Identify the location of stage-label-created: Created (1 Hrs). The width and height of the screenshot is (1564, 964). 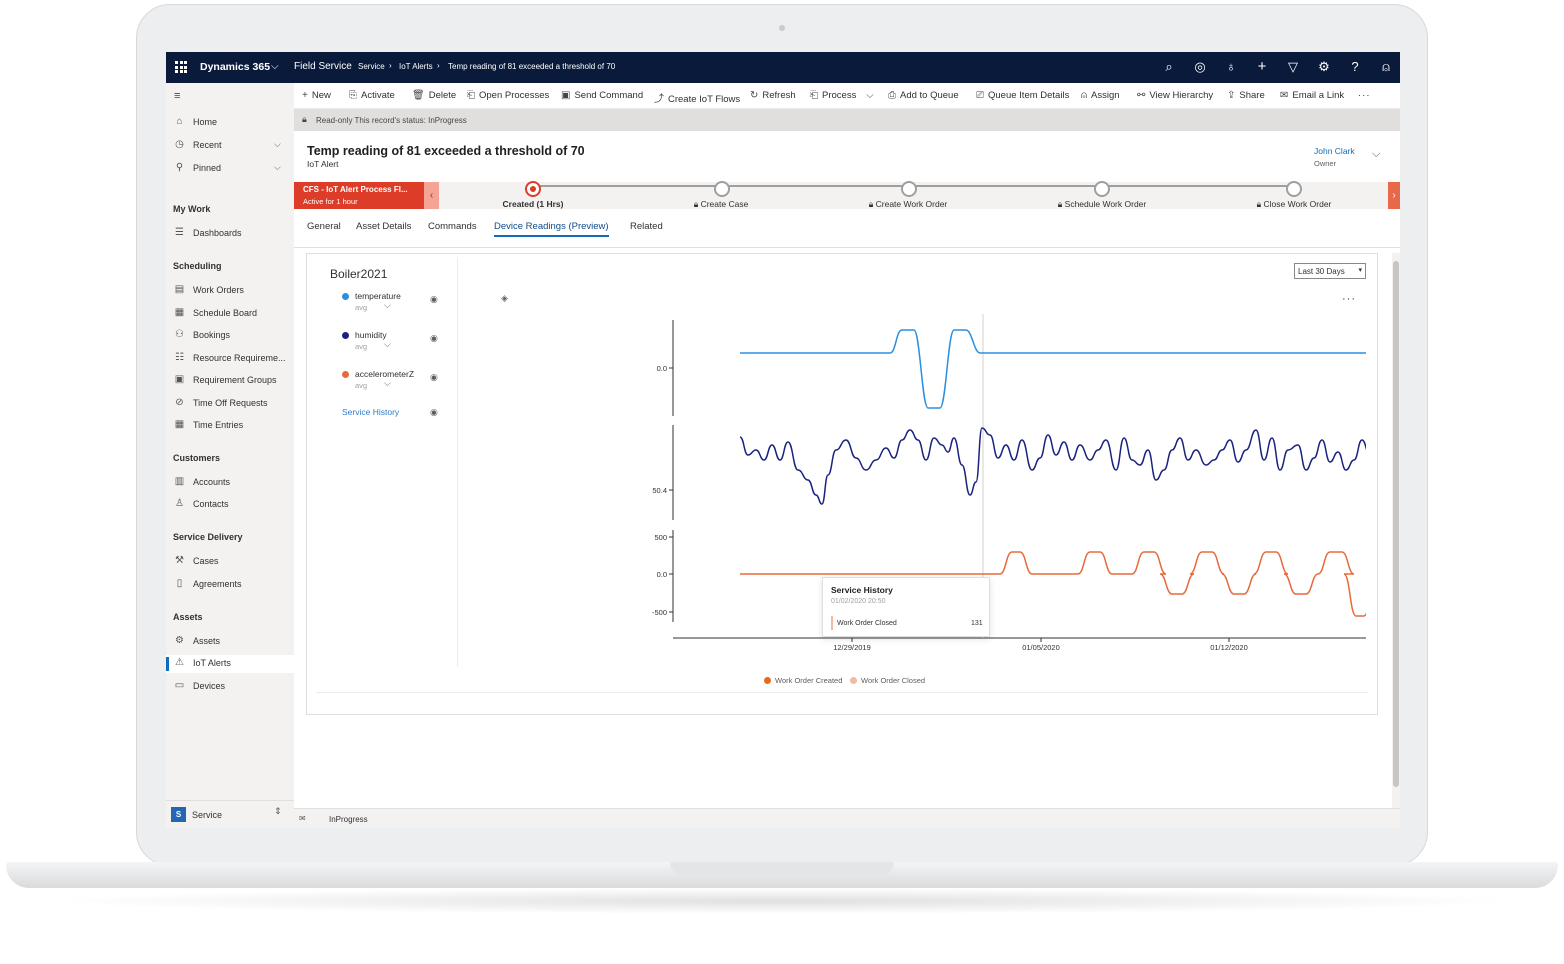
(533, 204).